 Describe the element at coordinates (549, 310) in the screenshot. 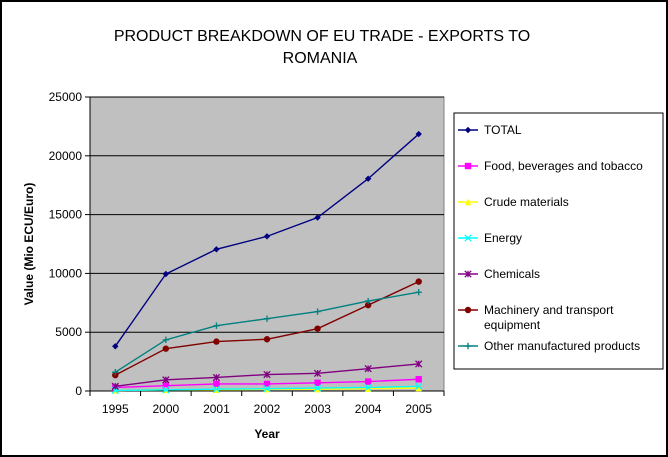

I see `legend-label: Machinery and transport` at that location.